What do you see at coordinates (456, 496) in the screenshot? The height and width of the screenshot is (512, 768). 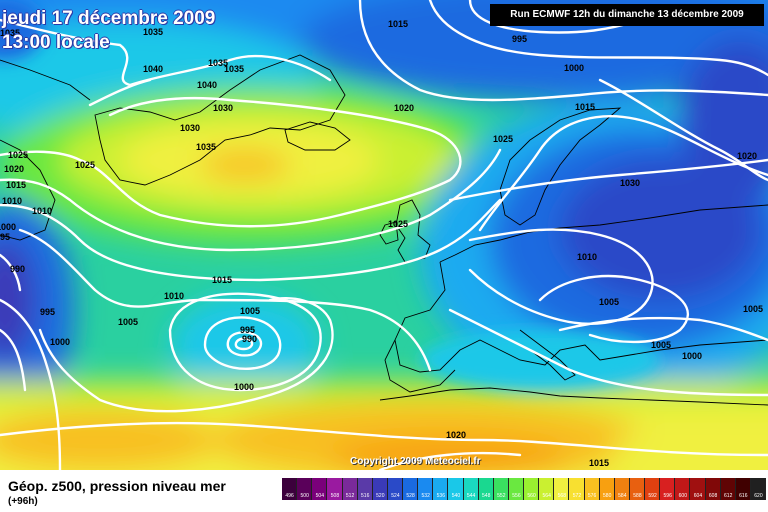 I see `scale-swatch-label: 540` at bounding box center [456, 496].